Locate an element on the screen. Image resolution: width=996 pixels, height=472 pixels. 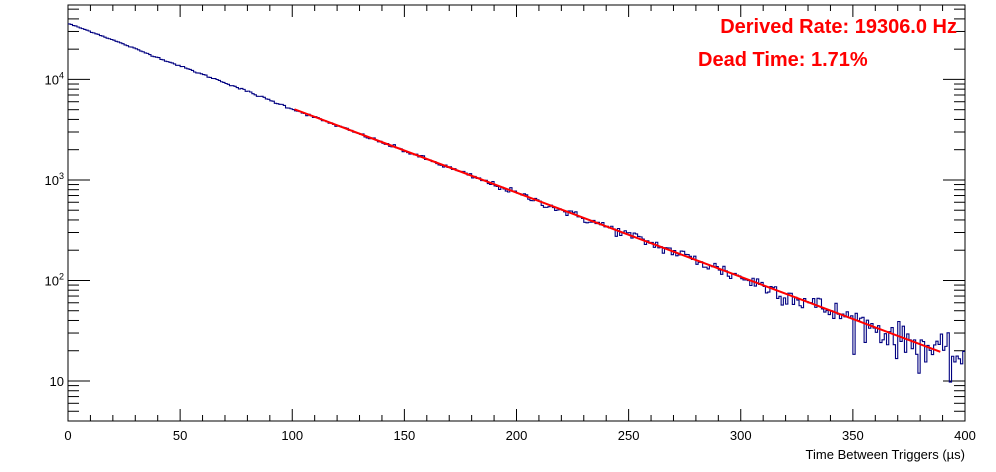
y-tick-exponent: 2 is located at coordinates (61, 276).